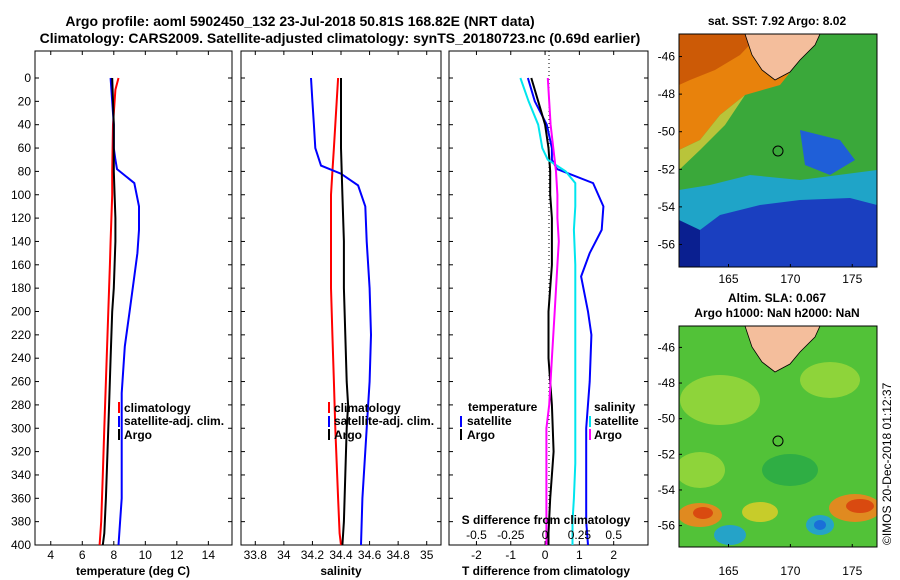  Describe the element at coordinates (730, 535) in the screenshot. I see `sla-low-anomaly` at that location.